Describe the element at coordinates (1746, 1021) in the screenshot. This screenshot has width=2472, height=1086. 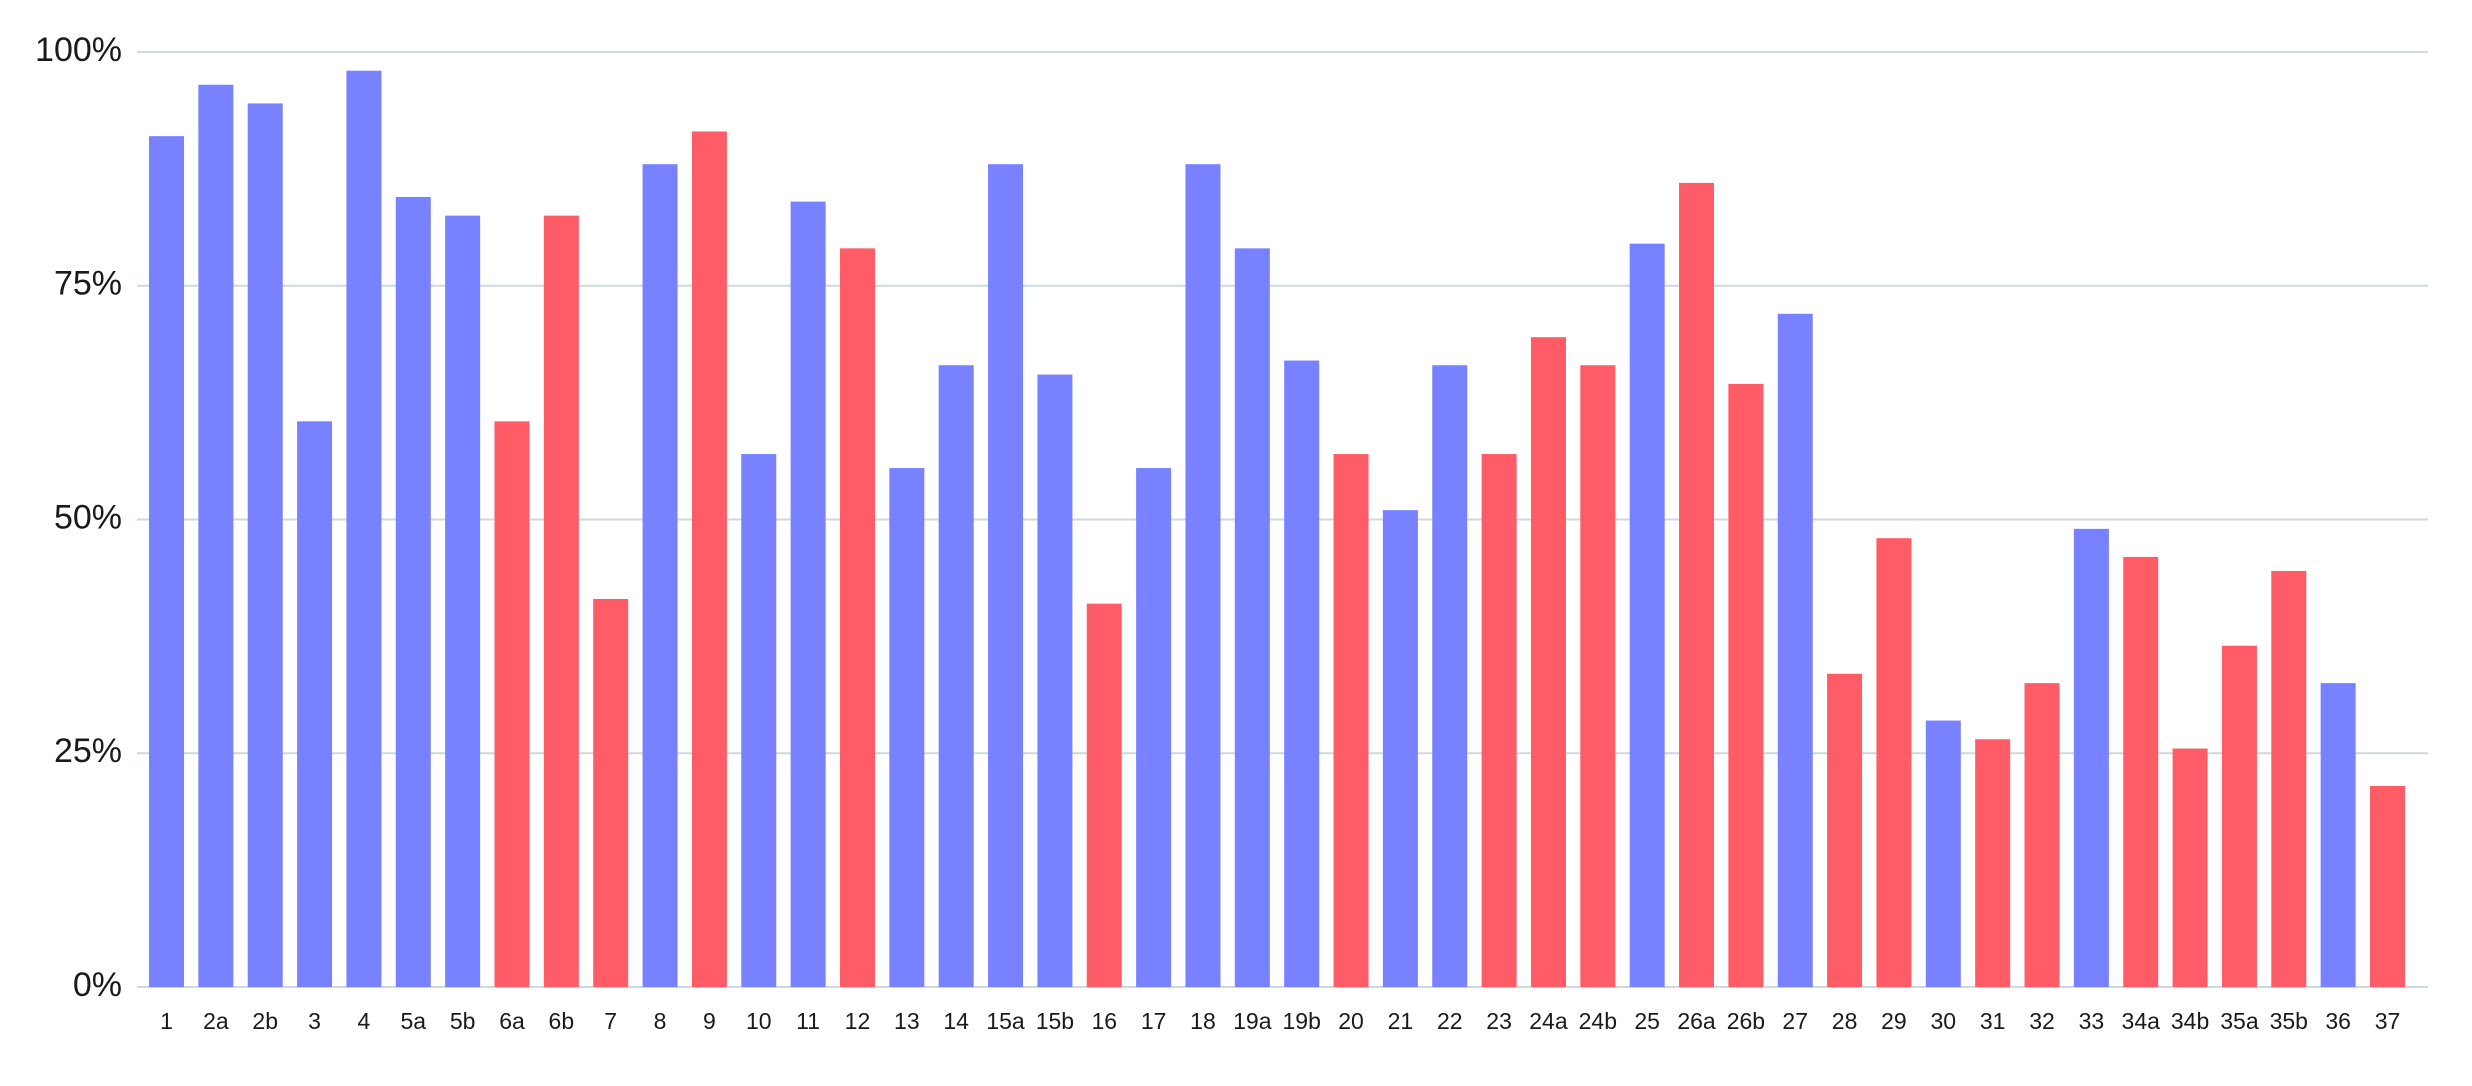
I see `x-tick-label: 26b` at that location.